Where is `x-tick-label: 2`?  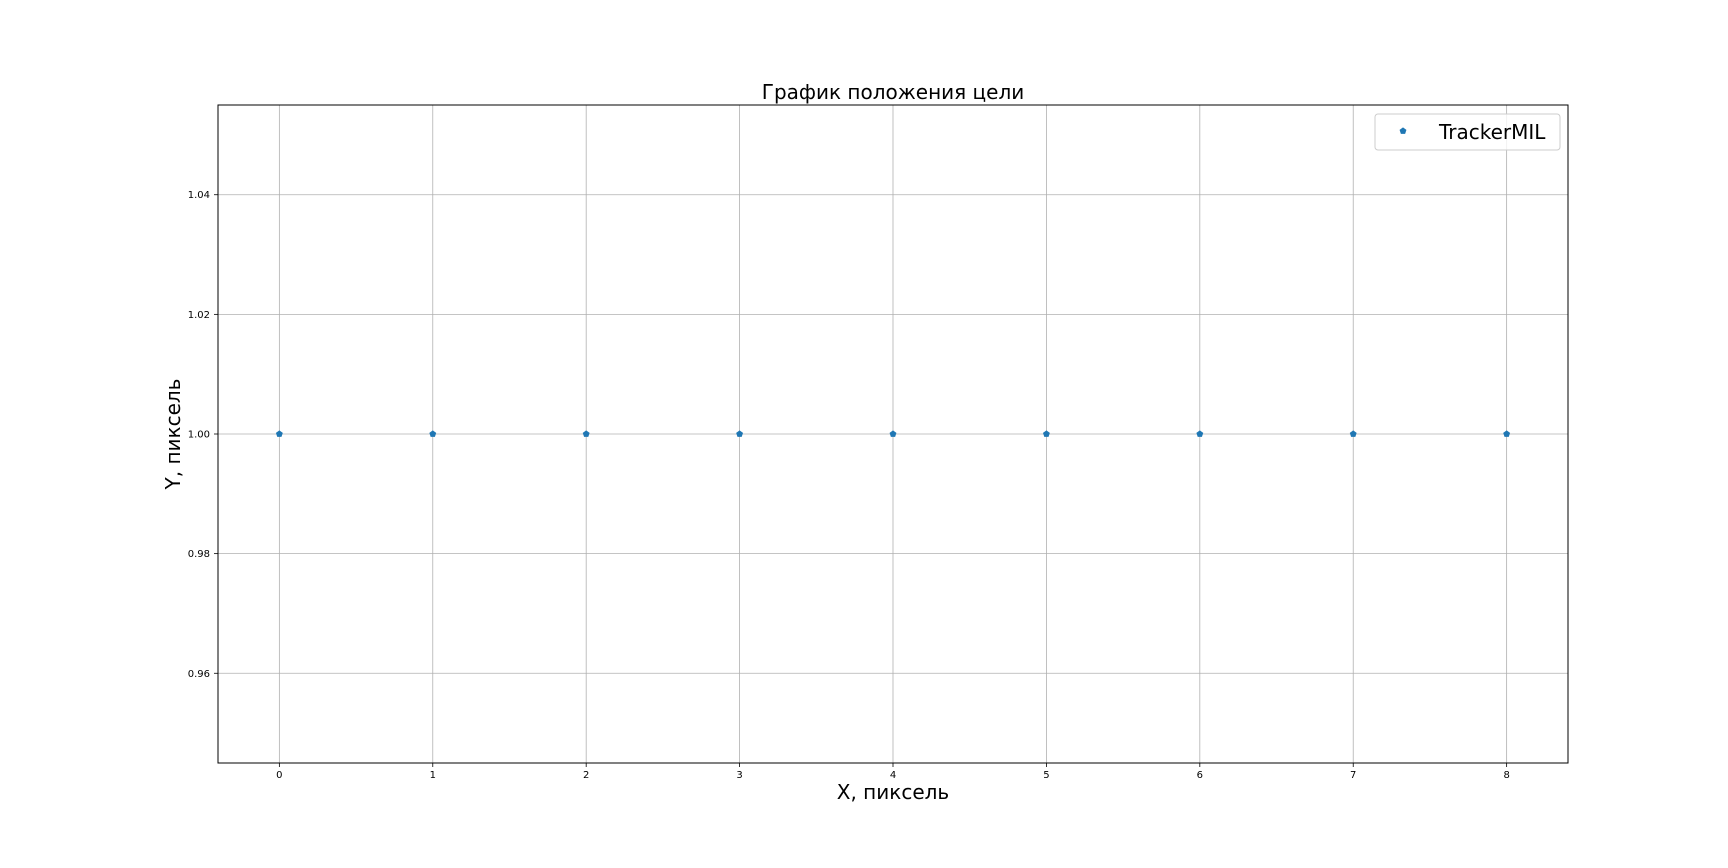 x-tick-label: 2 is located at coordinates (586, 775).